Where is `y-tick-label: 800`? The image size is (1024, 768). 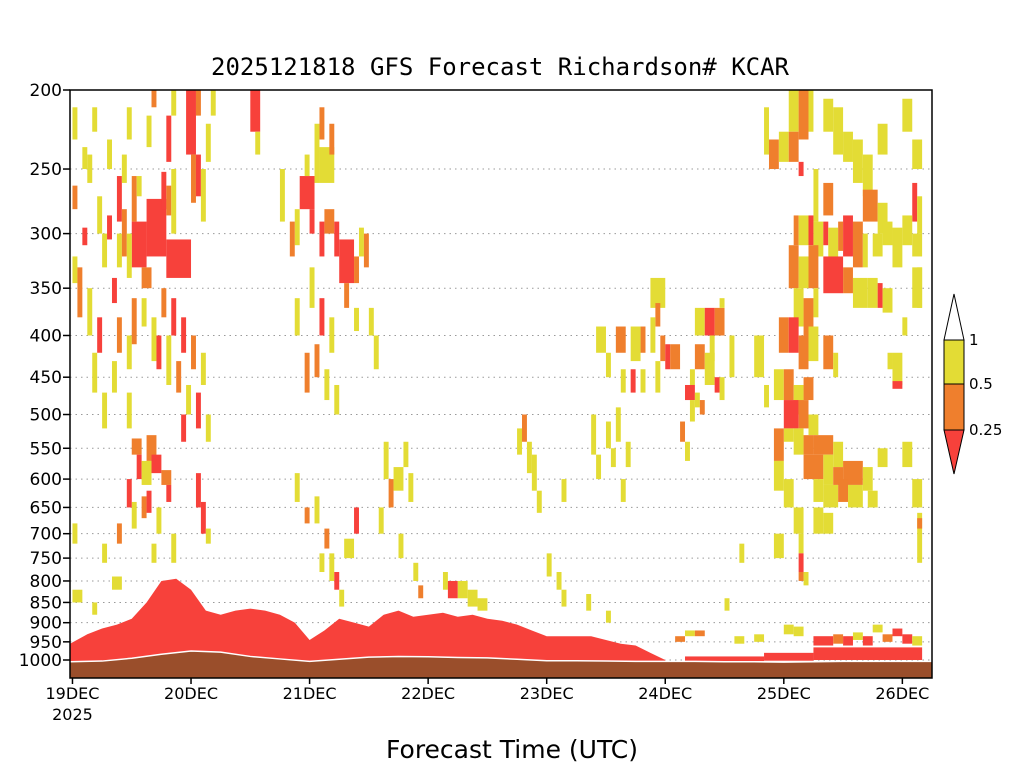
y-tick-label: 800 is located at coordinates (46, 582).